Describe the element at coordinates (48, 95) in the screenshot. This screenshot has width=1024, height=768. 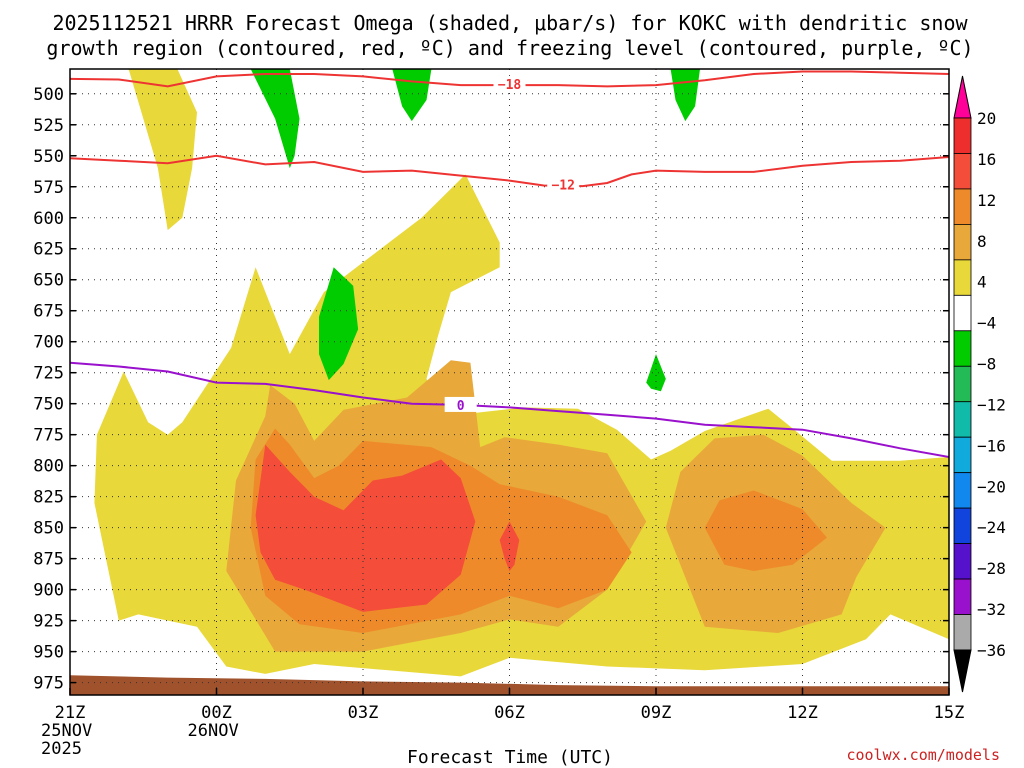
I see `y-tick-label: 500` at that location.